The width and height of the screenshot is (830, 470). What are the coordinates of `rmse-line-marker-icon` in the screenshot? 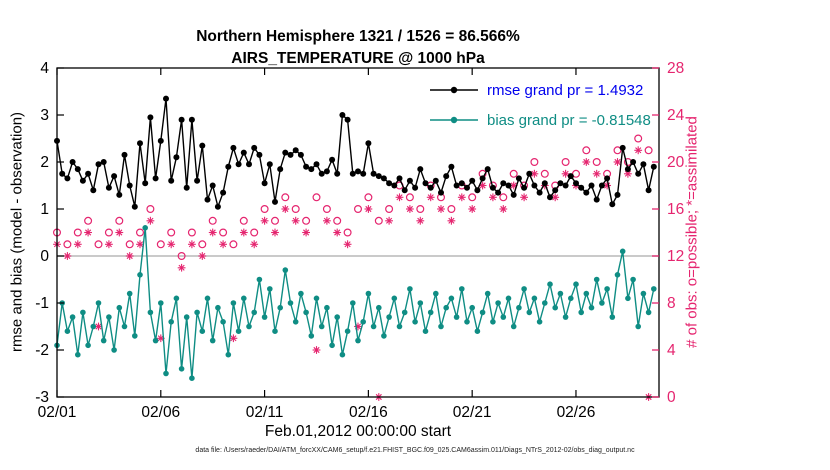 It's located at (454, 90).